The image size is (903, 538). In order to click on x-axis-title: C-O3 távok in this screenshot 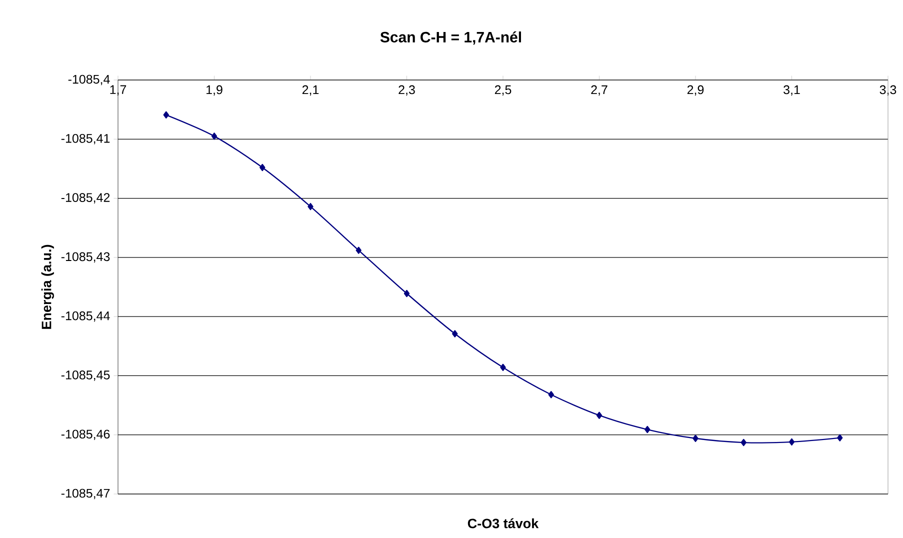, I will do `click(503, 523)`.